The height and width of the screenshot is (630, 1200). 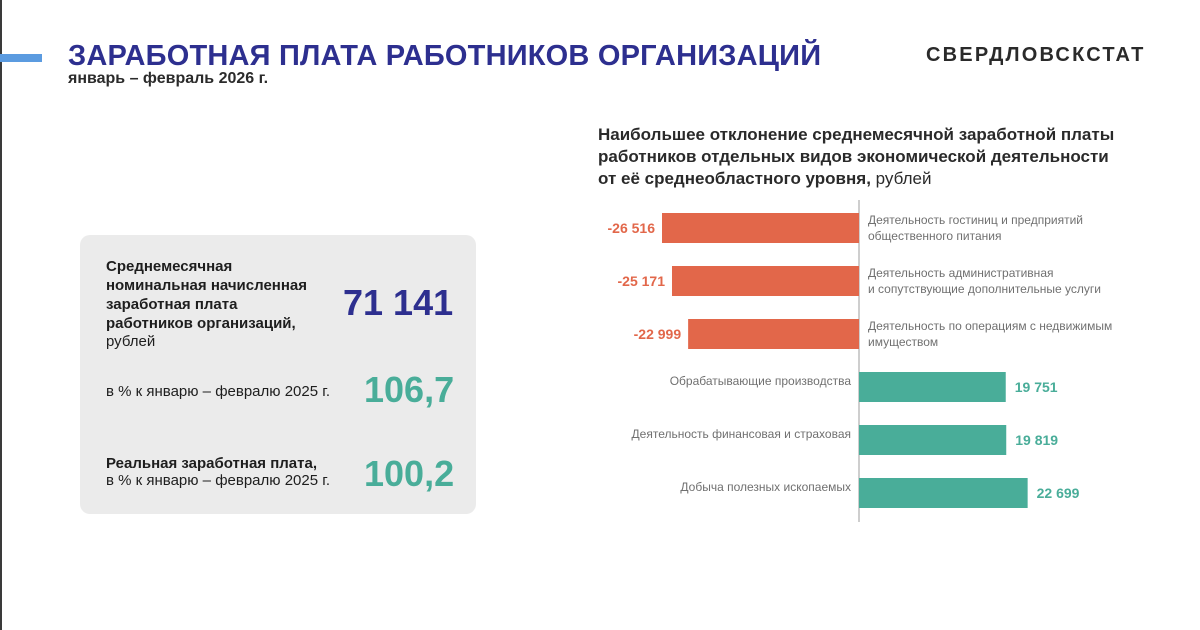 I want to click on real-wage-value: 100,2, so click(x=409, y=473).